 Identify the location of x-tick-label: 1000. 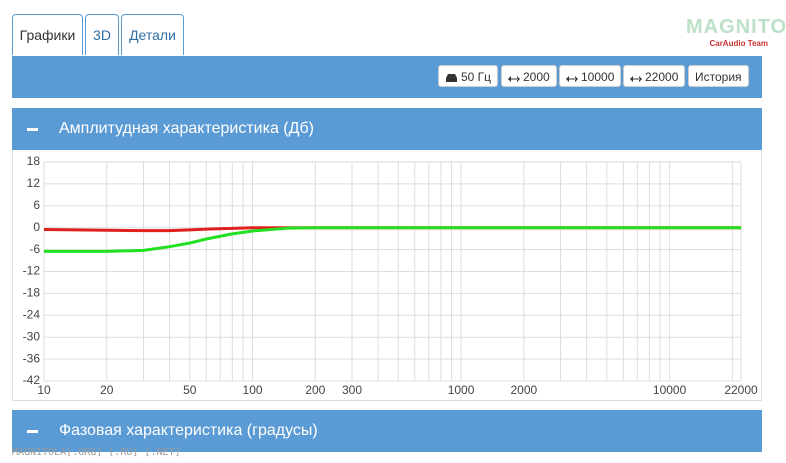
(461, 390).